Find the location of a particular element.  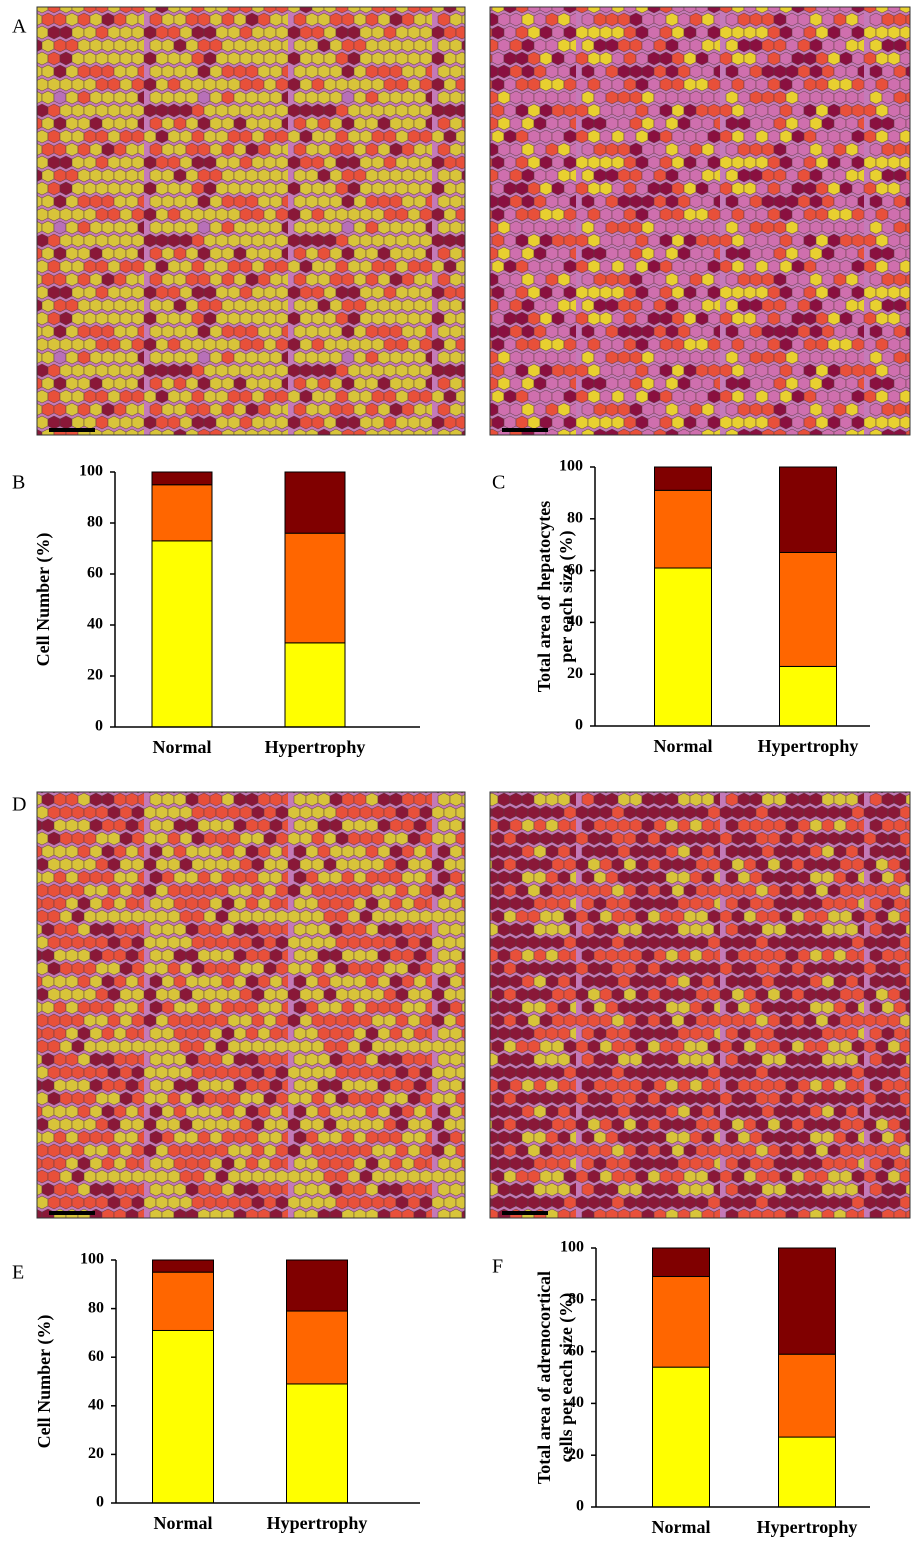

panel-letter: D is located at coordinates (19, 805).